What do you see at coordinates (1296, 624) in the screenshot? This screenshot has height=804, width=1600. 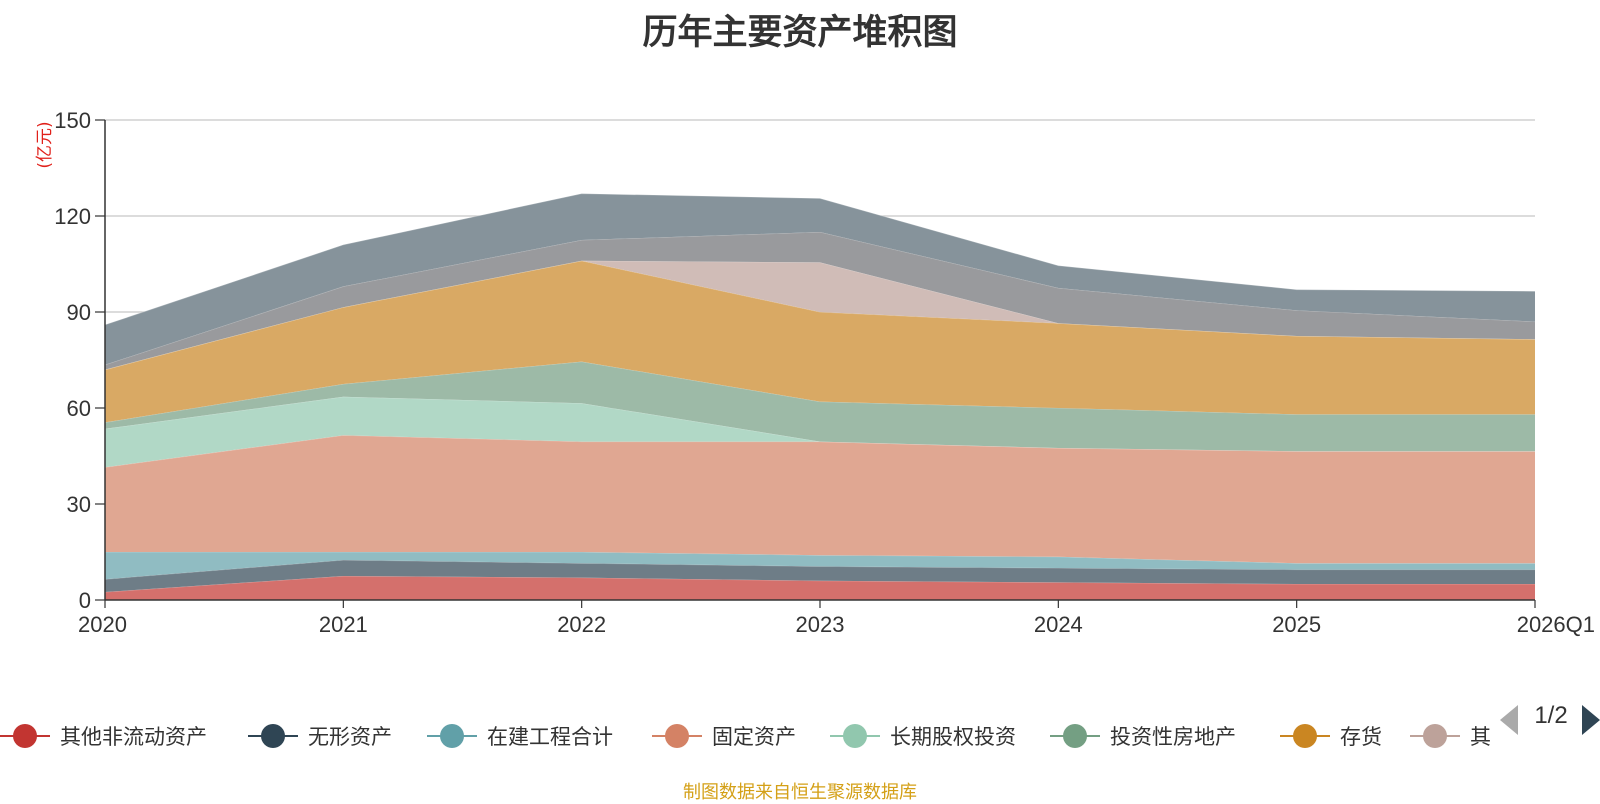 I see `x-tick-label: 2025` at bounding box center [1296, 624].